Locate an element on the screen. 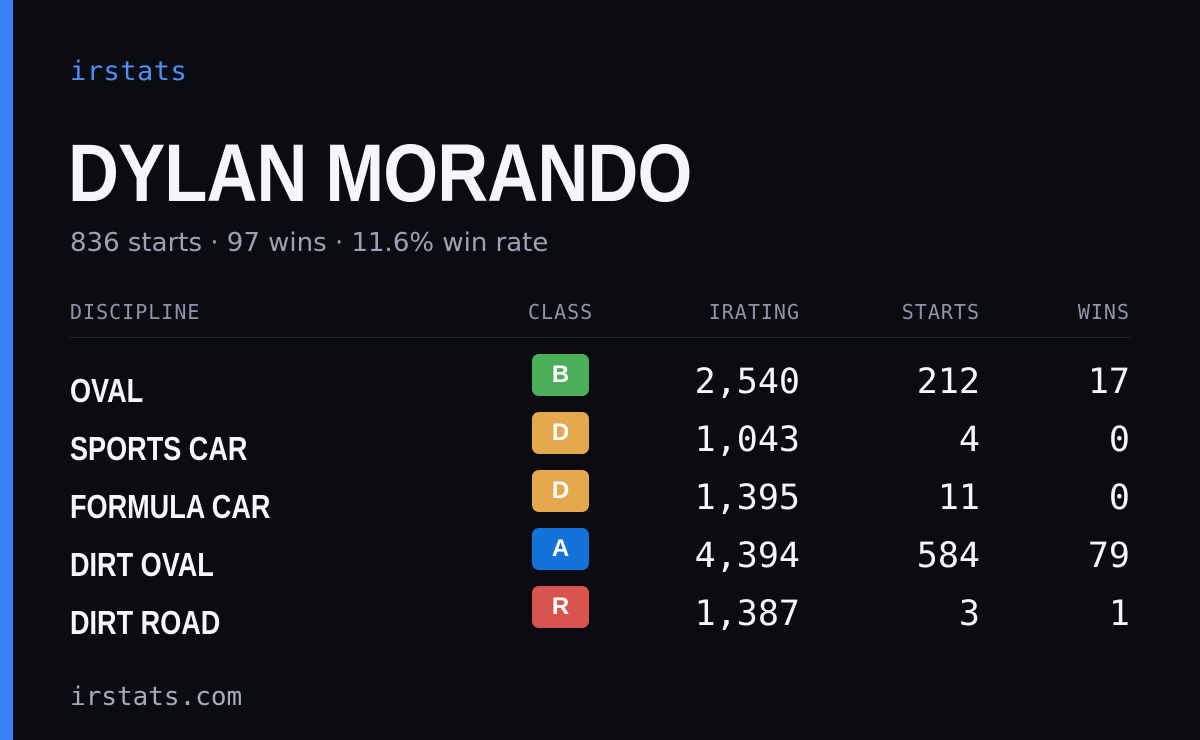 This screenshot has height=740, width=1200. win-rate-summary: 11.6% win rate is located at coordinates (450, 243).